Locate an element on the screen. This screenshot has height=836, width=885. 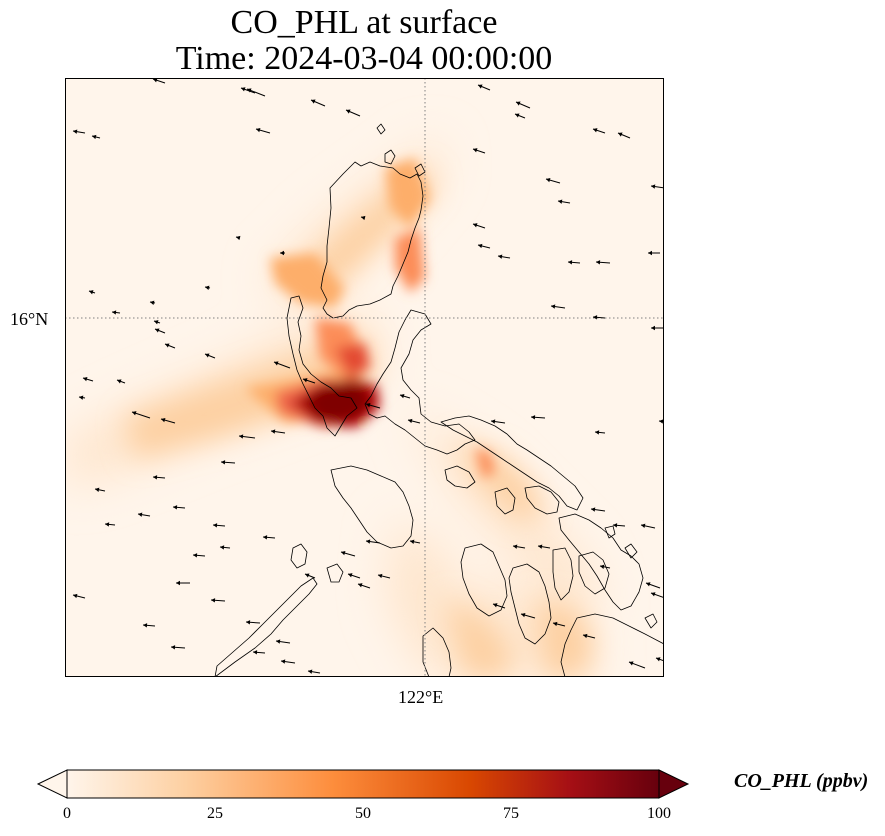
colorbar-gradient is located at coordinates (363, 784).